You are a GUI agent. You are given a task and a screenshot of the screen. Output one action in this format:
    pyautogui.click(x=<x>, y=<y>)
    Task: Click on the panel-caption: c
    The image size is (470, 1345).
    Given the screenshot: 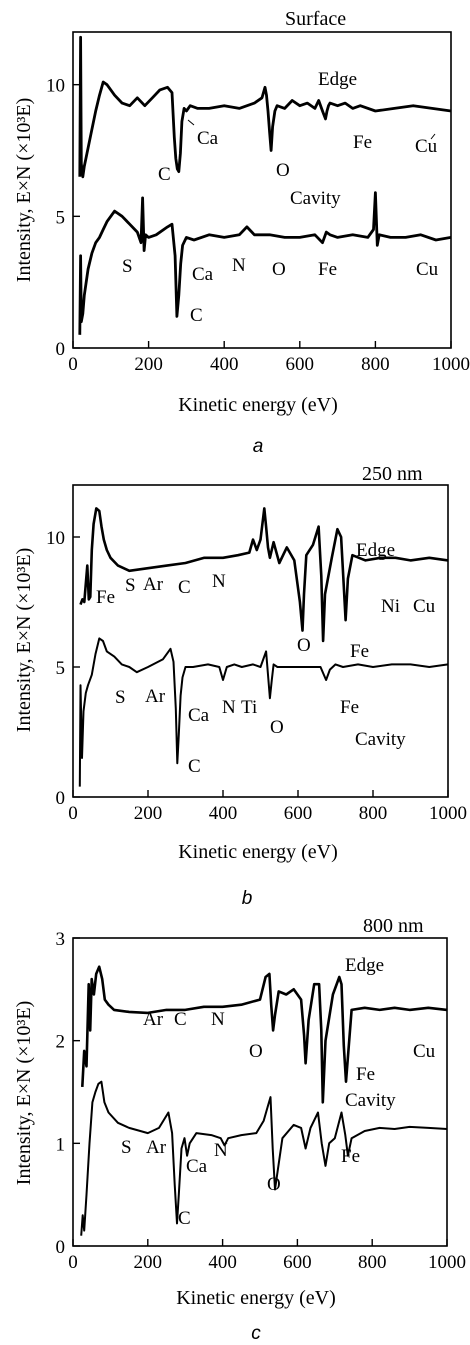 What is the action you would take?
    pyautogui.click(x=256, y=1333)
    